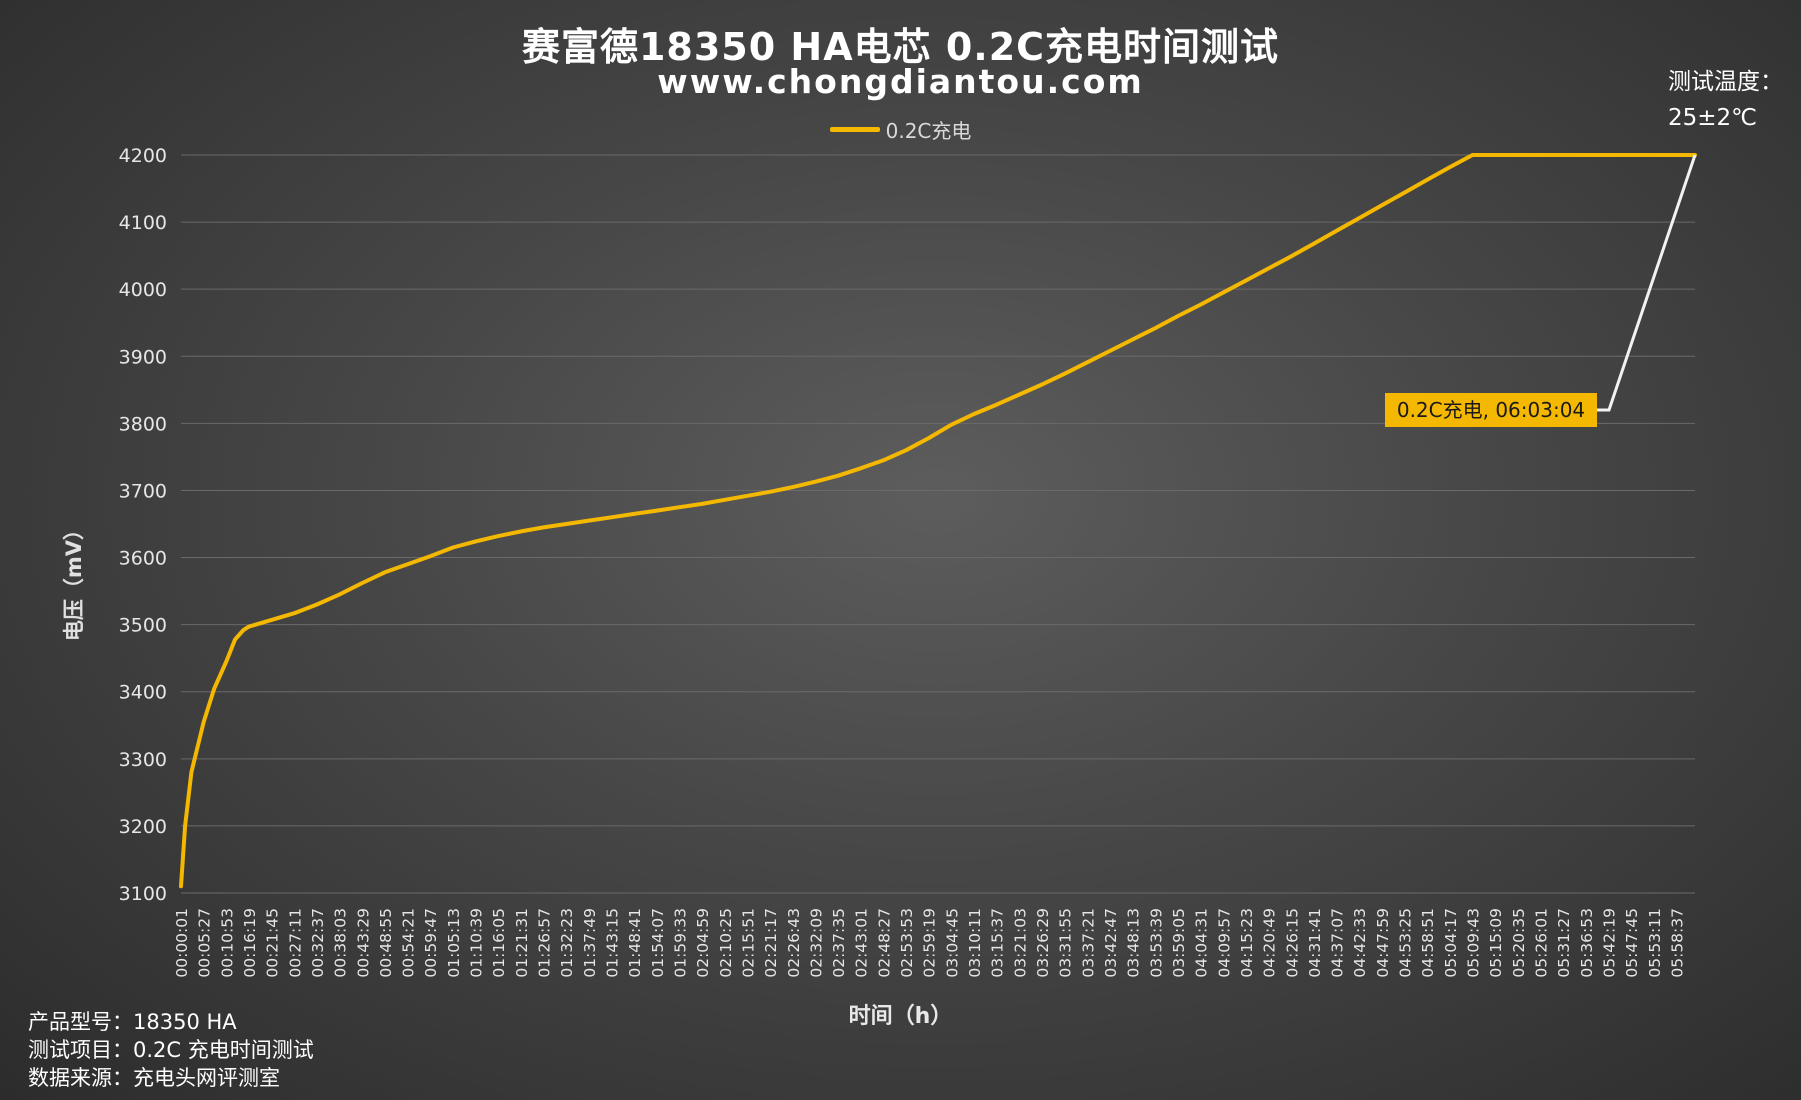 The height and width of the screenshot is (1100, 1801). What do you see at coordinates (726, 943) in the screenshot?
I see `x-tick-label: 02:10:25` at bounding box center [726, 943].